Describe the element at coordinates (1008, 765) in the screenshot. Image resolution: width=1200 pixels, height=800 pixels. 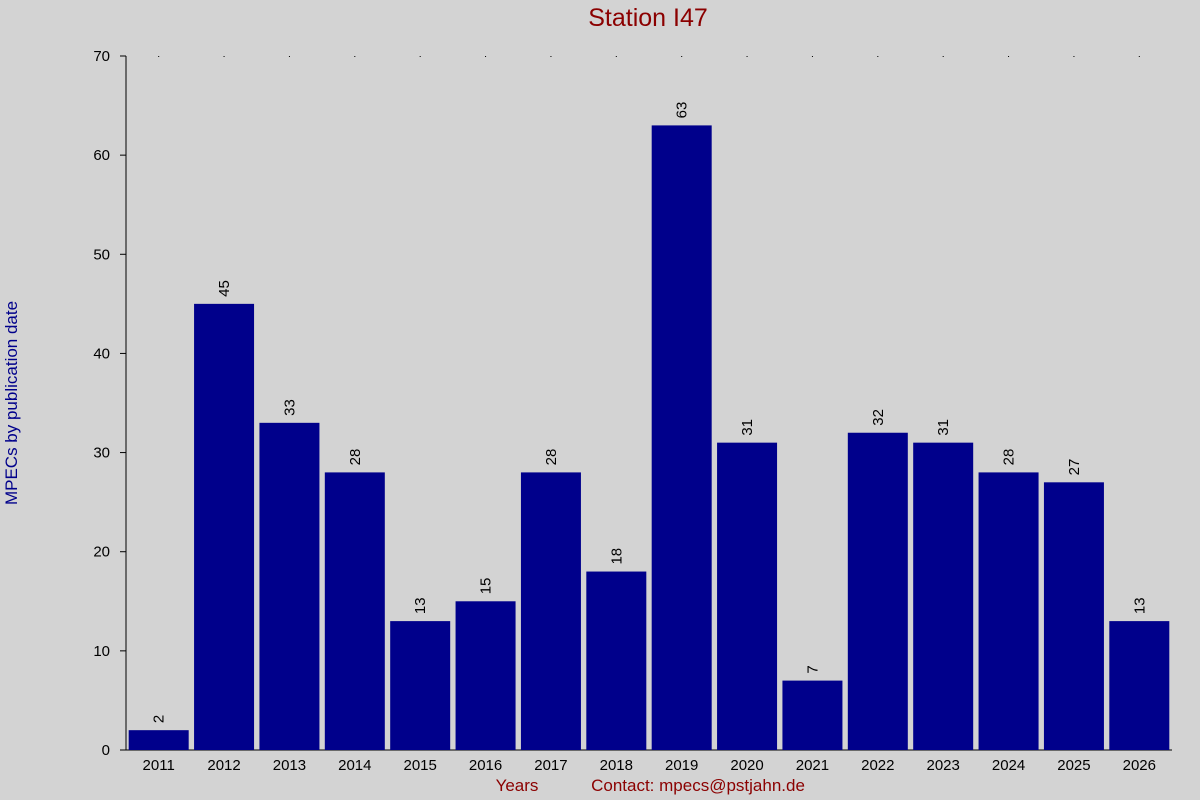
I see `x-tick-label: 2024` at that location.